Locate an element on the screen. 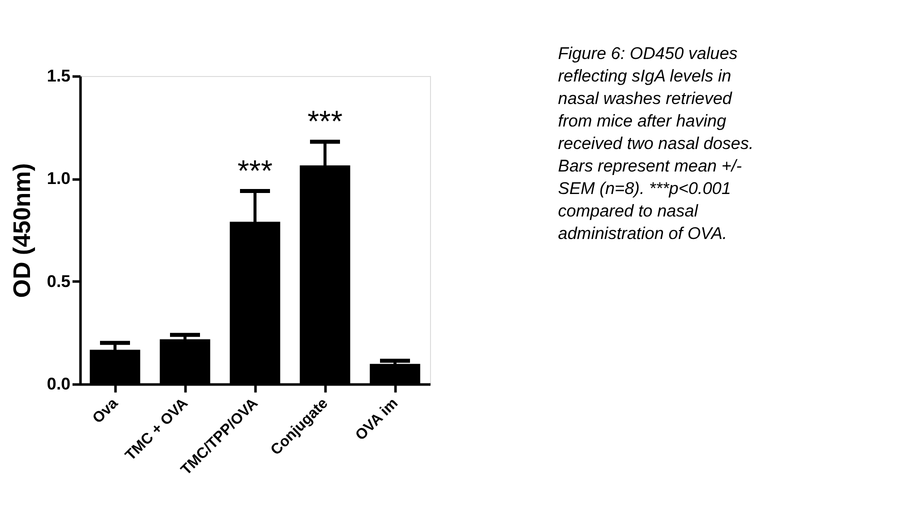 This screenshot has height=512, width=900. y-tick-label: 0.5 is located at coordinates (58, 281).